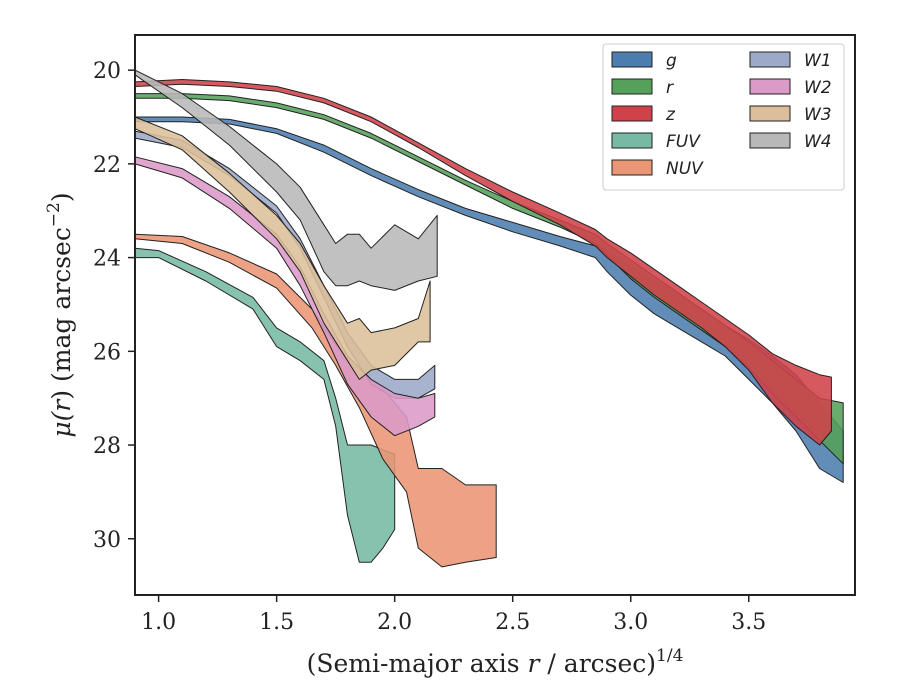  I want to click on y-axis-label: μ(r) (mag arcsec−2), so click(60, 314).